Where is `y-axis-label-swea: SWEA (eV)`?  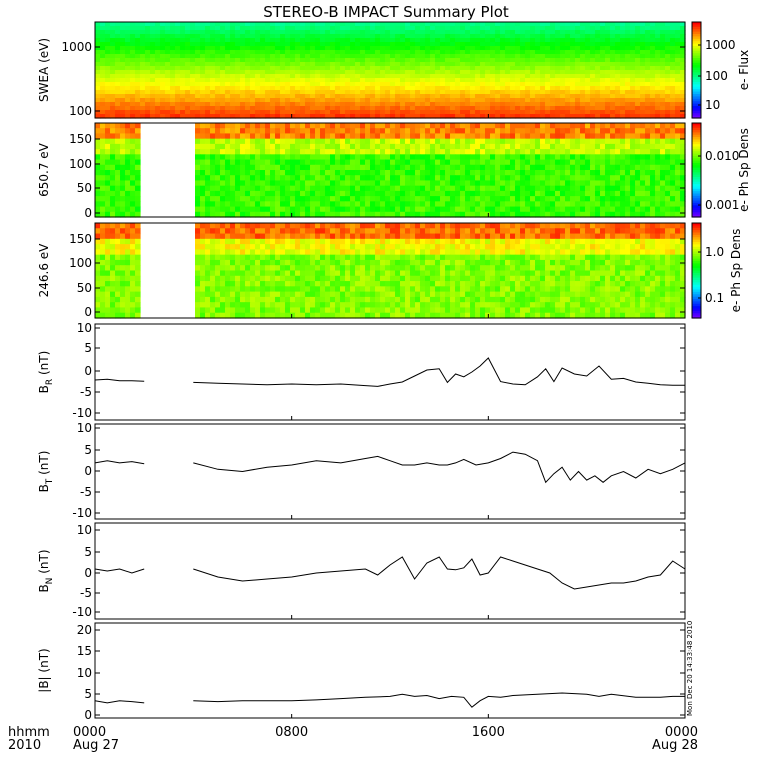
y-axis-label-swea: SWEA (eV) is located at coordinates (44, 70).